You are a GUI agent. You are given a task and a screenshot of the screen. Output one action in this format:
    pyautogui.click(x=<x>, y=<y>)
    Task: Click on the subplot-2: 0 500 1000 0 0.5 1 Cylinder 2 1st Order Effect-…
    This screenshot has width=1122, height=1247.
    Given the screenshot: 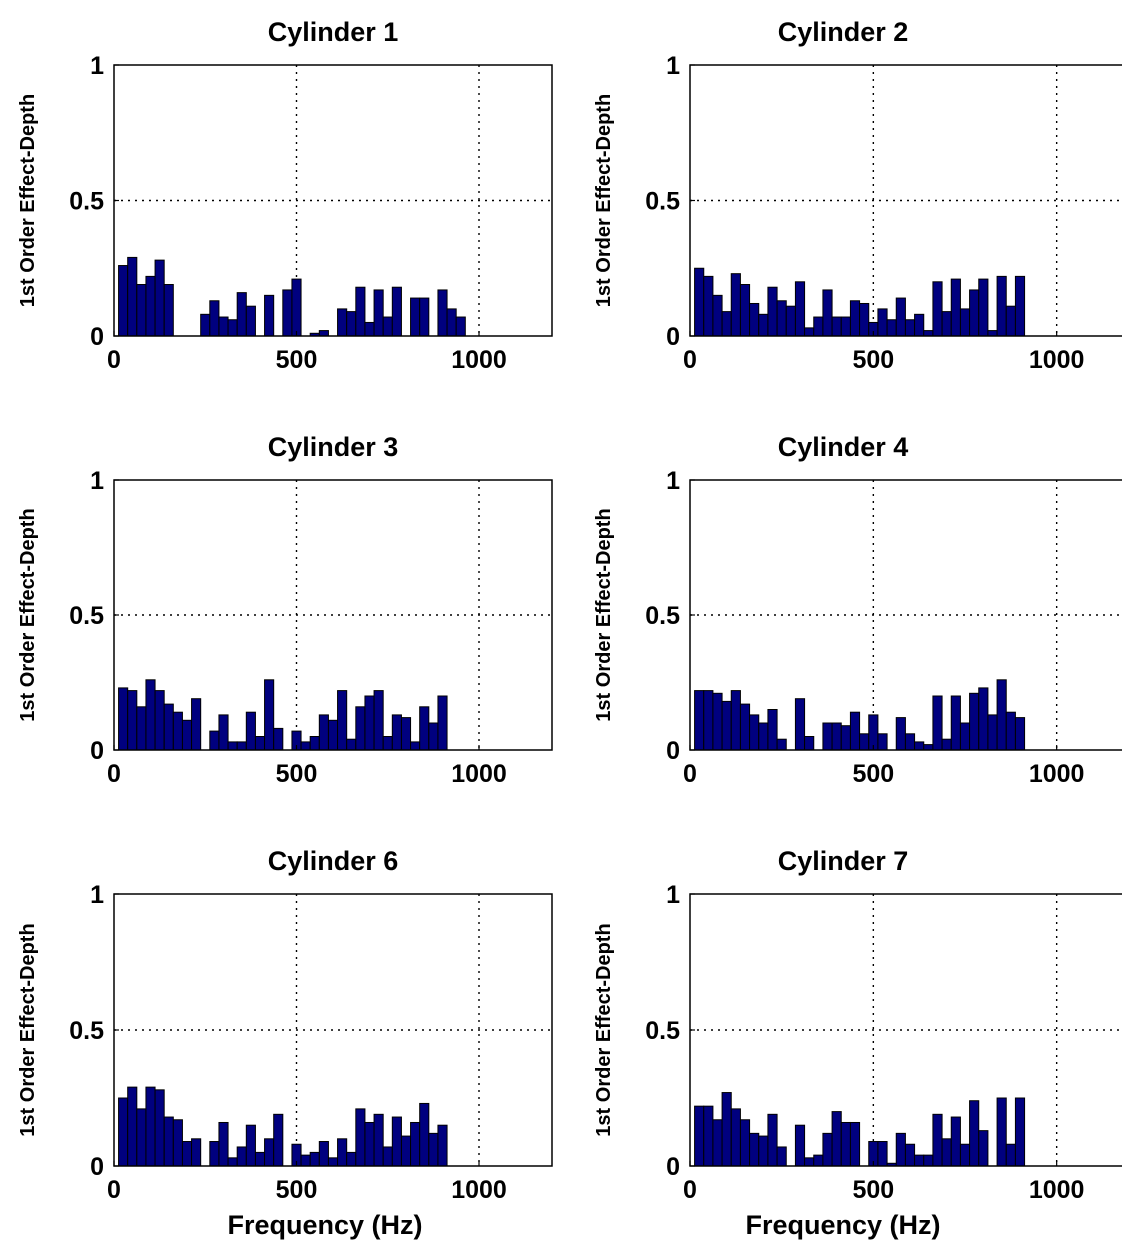 What is the action you would take?
    pyautogui.click(x=857, y=195)
    